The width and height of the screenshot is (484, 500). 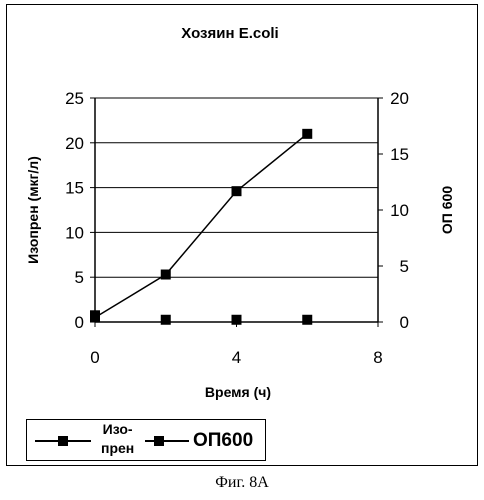 What do you see at coordinates (242, 482) in the screenshot?
I see `figure-caption: Фиг. 8А` at bounding box center [242, 482].